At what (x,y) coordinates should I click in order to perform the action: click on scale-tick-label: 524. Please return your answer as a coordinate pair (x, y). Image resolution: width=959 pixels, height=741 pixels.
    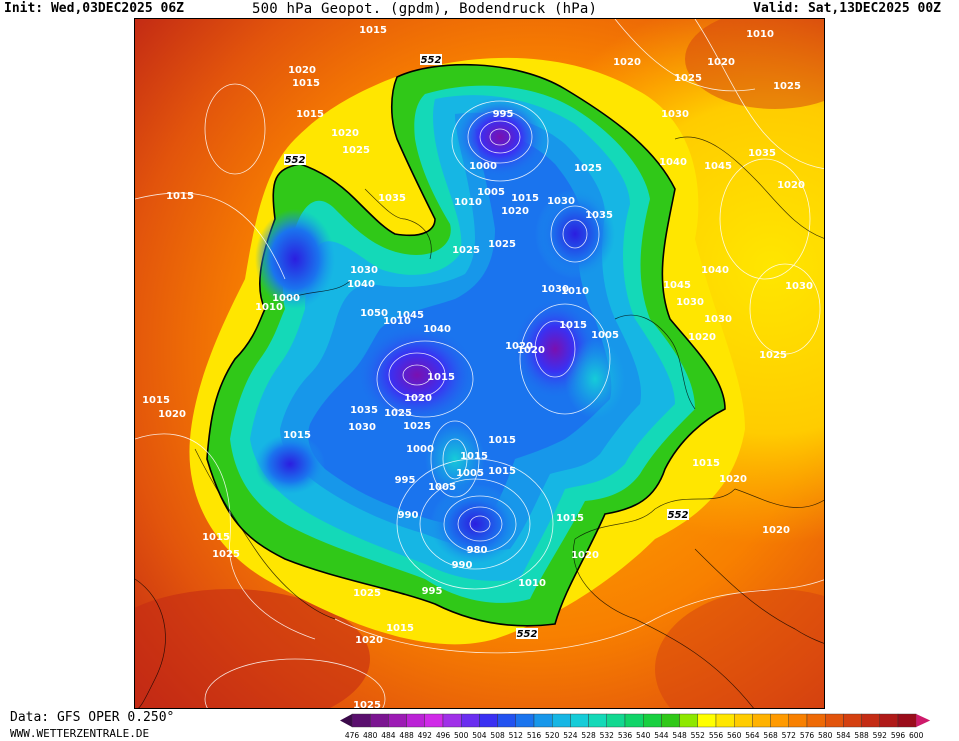
    Looking at the image, I should click on (570, 735).